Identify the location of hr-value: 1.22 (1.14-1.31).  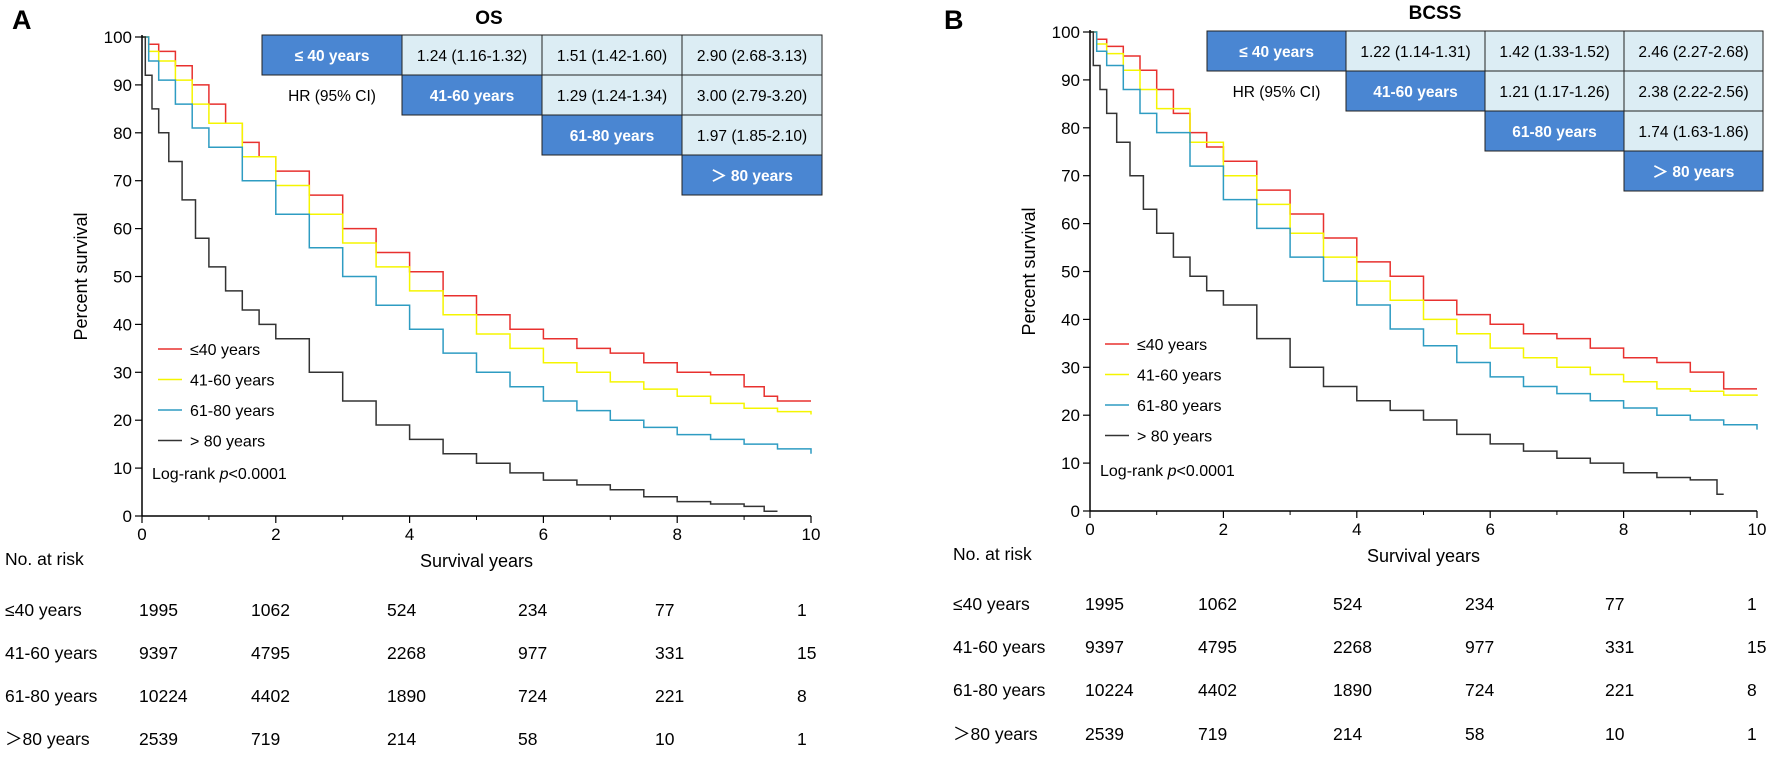
(1415, 52).